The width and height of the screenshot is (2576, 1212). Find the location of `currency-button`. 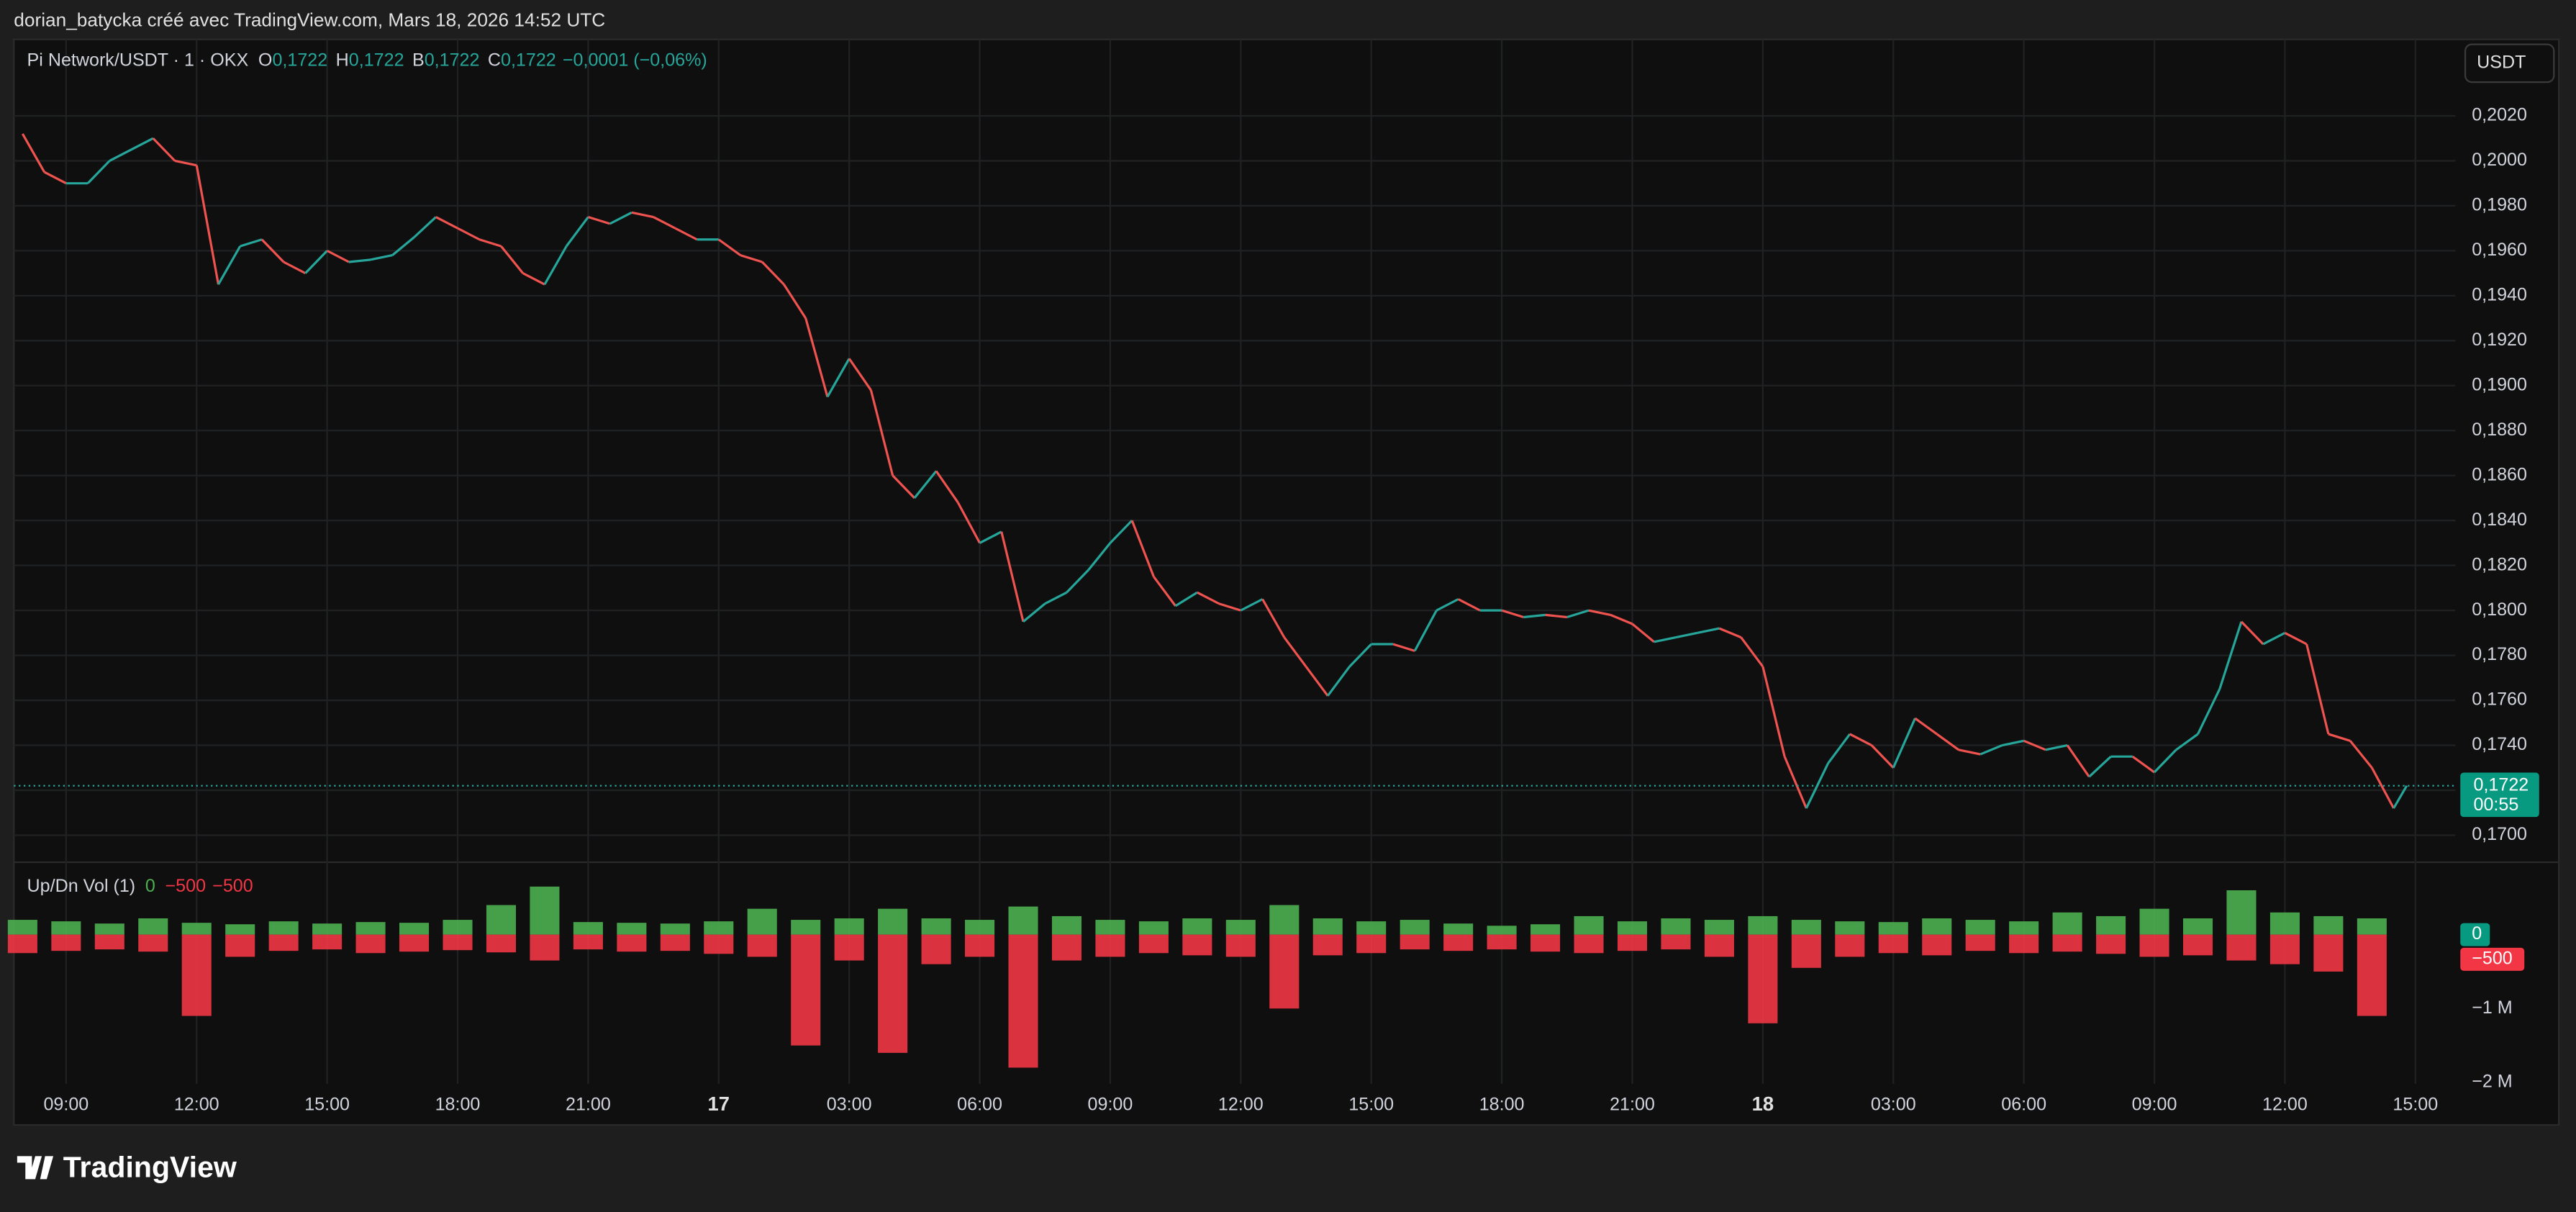

currency-button is located at coordinates (2509, 63).